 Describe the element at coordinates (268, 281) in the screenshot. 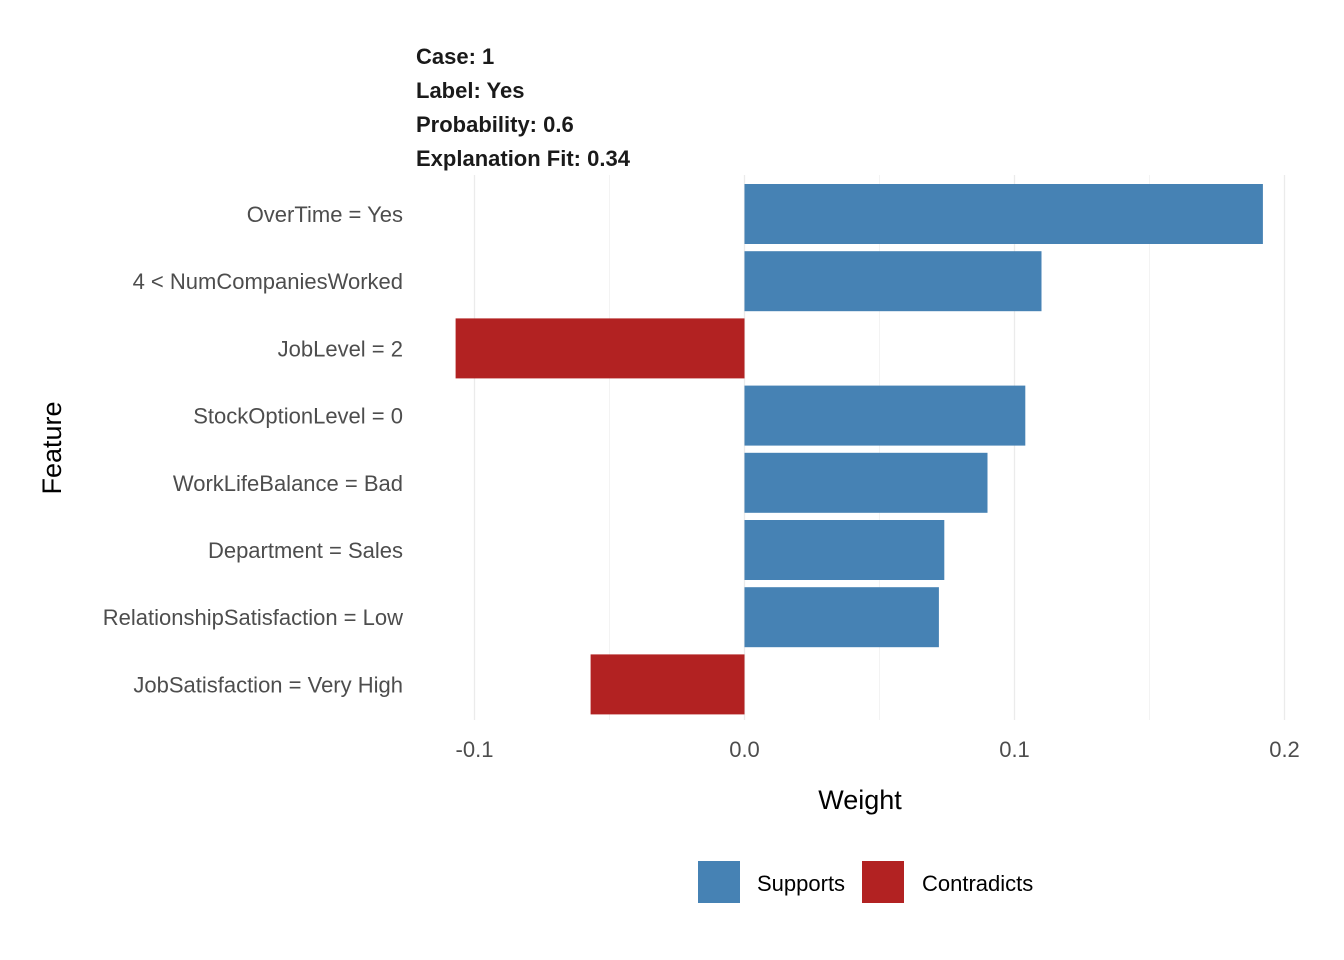

I see `y-tick-label: 4 < NumCompaniesWorked` at that location.